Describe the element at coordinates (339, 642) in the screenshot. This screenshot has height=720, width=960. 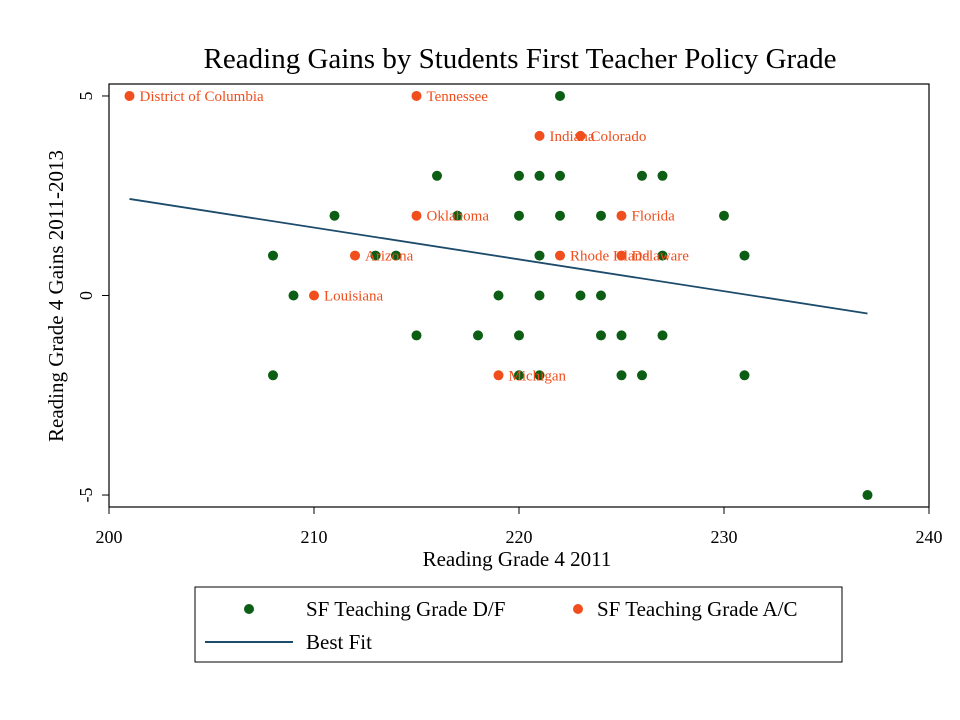
I see `legend-label-fit: Best Fit` at that location.